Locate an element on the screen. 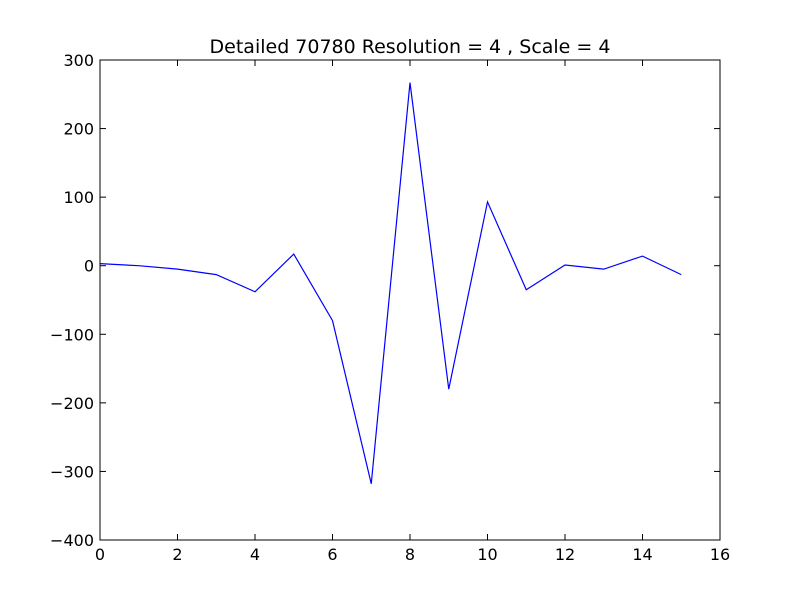 The width and height of the screenshot is (800, 600). x-tick-label: 4 is located at coordinates (255, 554).